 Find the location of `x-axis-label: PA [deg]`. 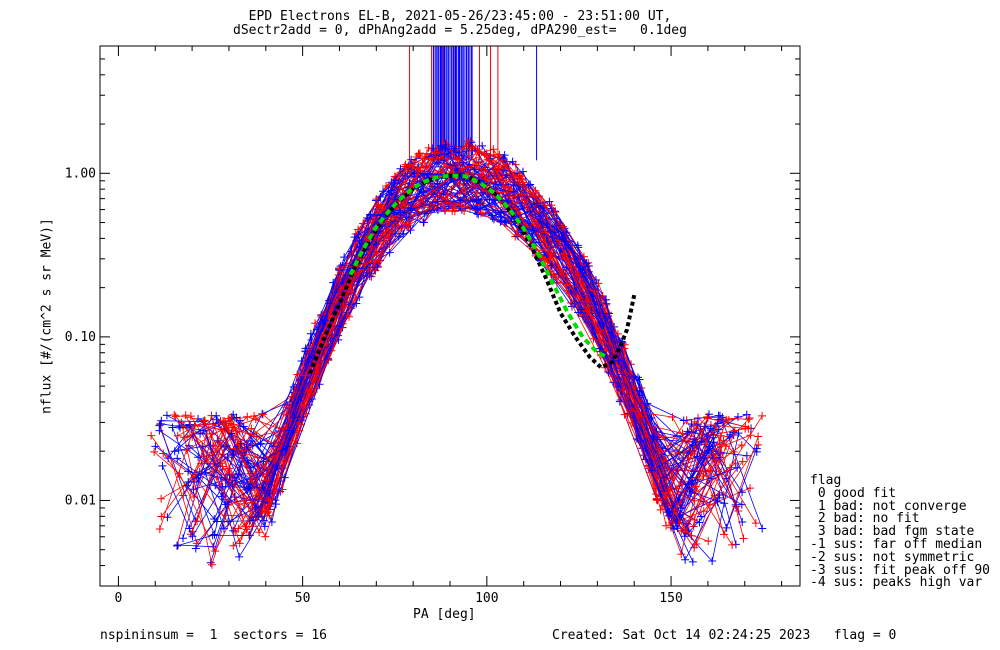

x-axis-label: PA [deg] is located at coordinates (444, 614).